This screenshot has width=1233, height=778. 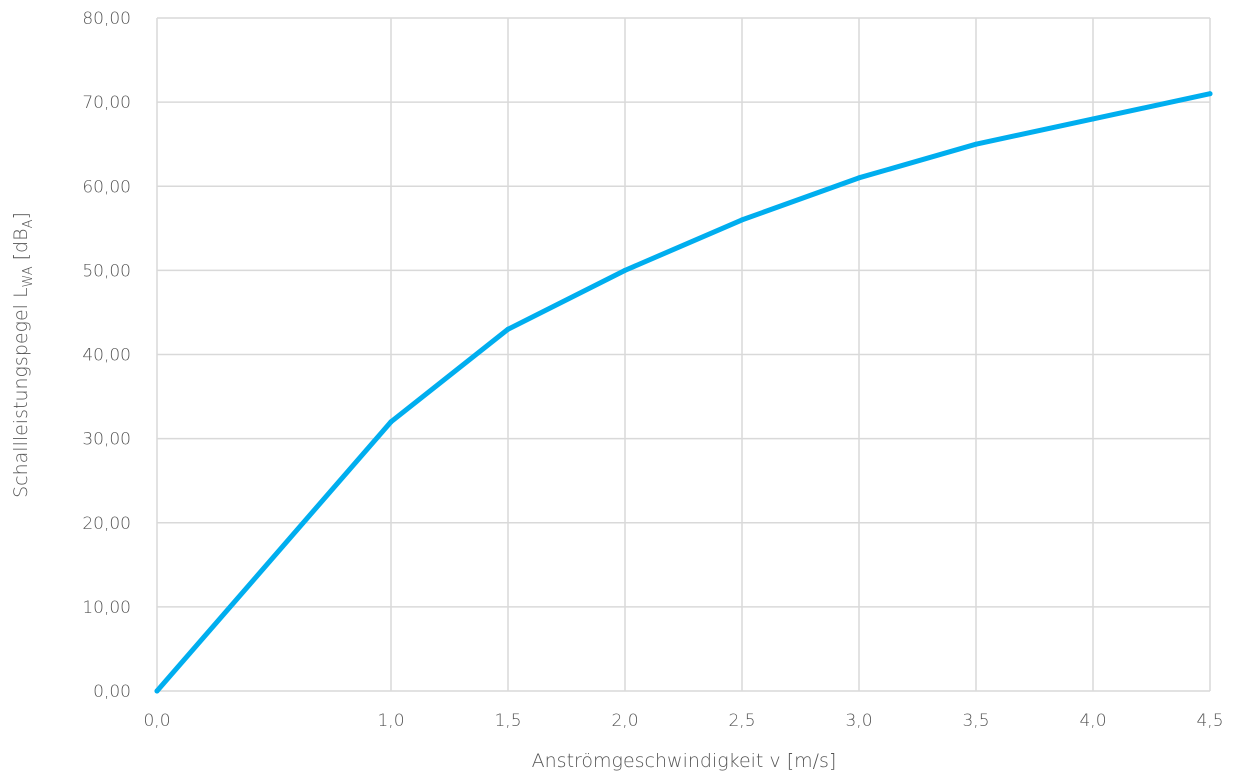 I want to click on y-tick-label: 40,00, so click(x=106, y=356).